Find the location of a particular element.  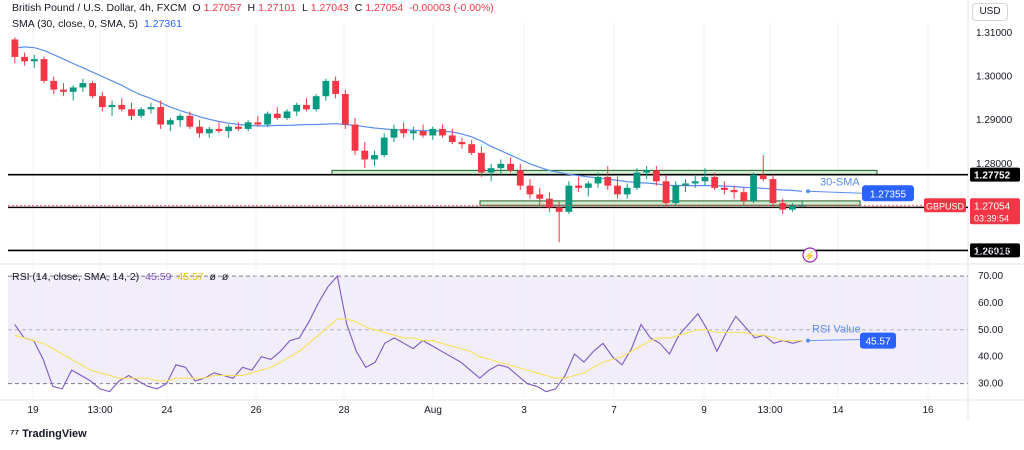

sma-annotation-badge is located at coordinates (888, 193).